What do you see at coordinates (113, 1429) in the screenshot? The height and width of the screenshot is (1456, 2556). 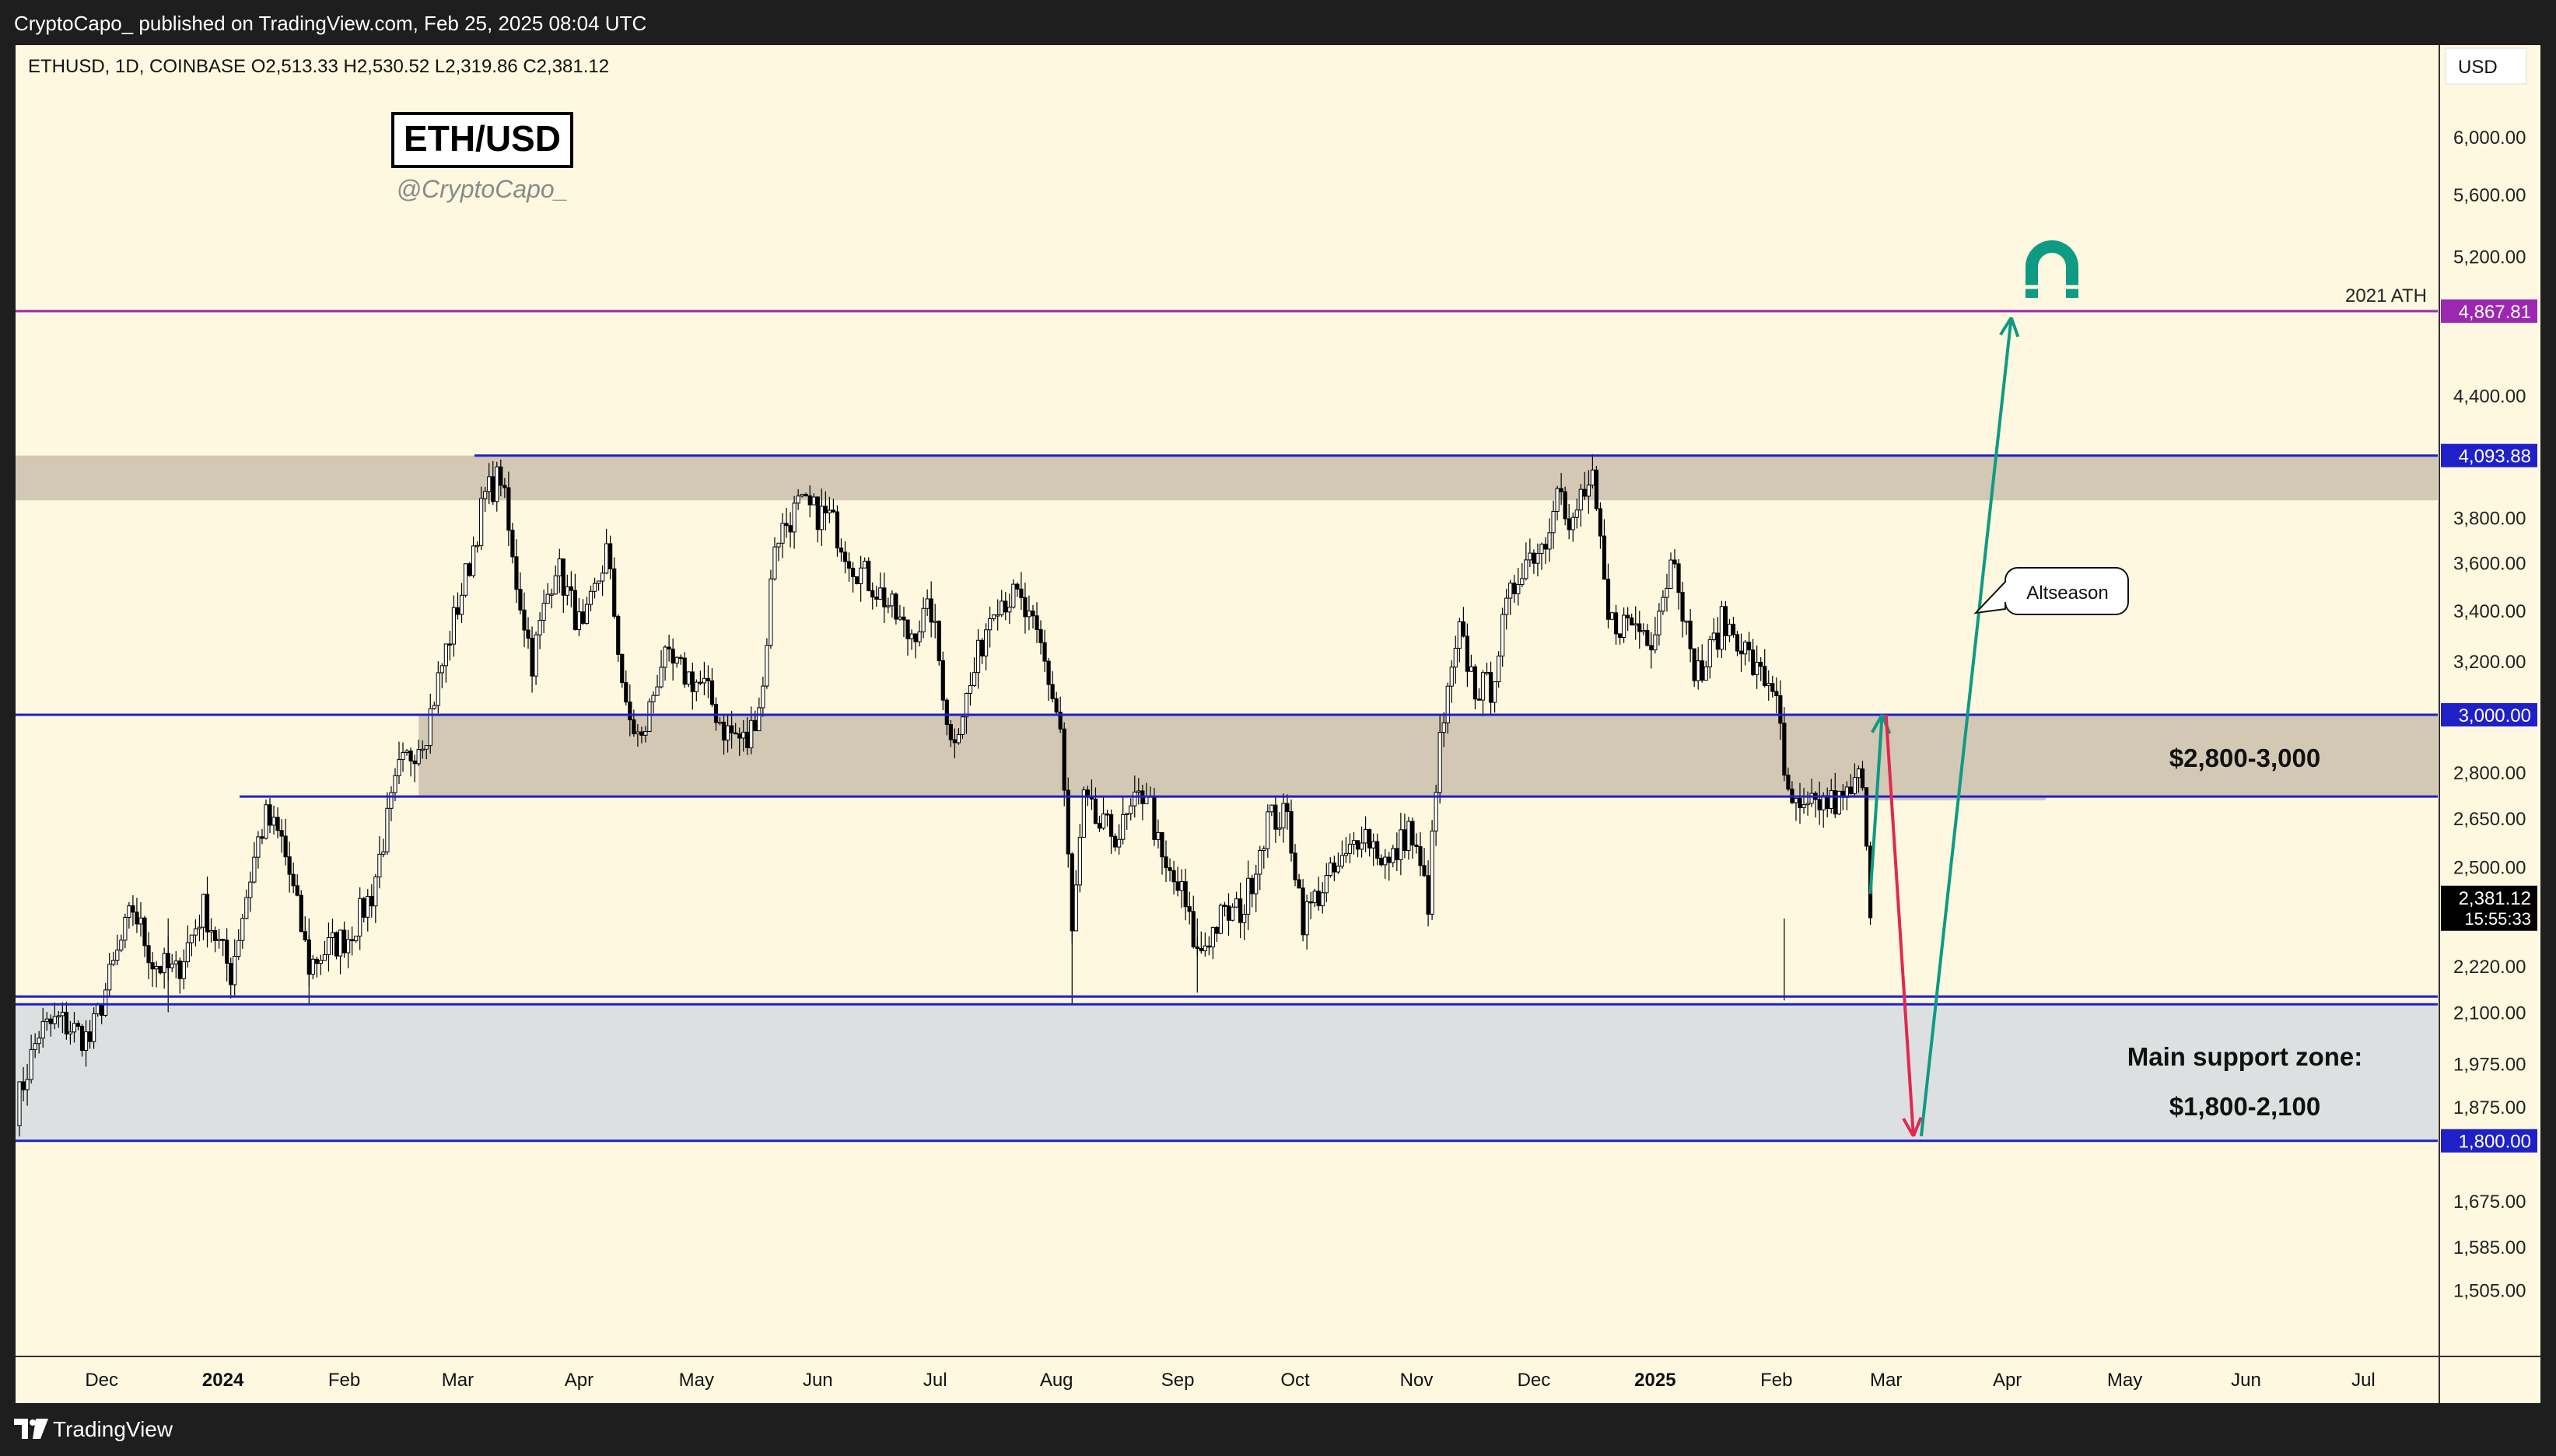 I see `tradingview-brand: TradingView` at bounding box center [113, 1429].